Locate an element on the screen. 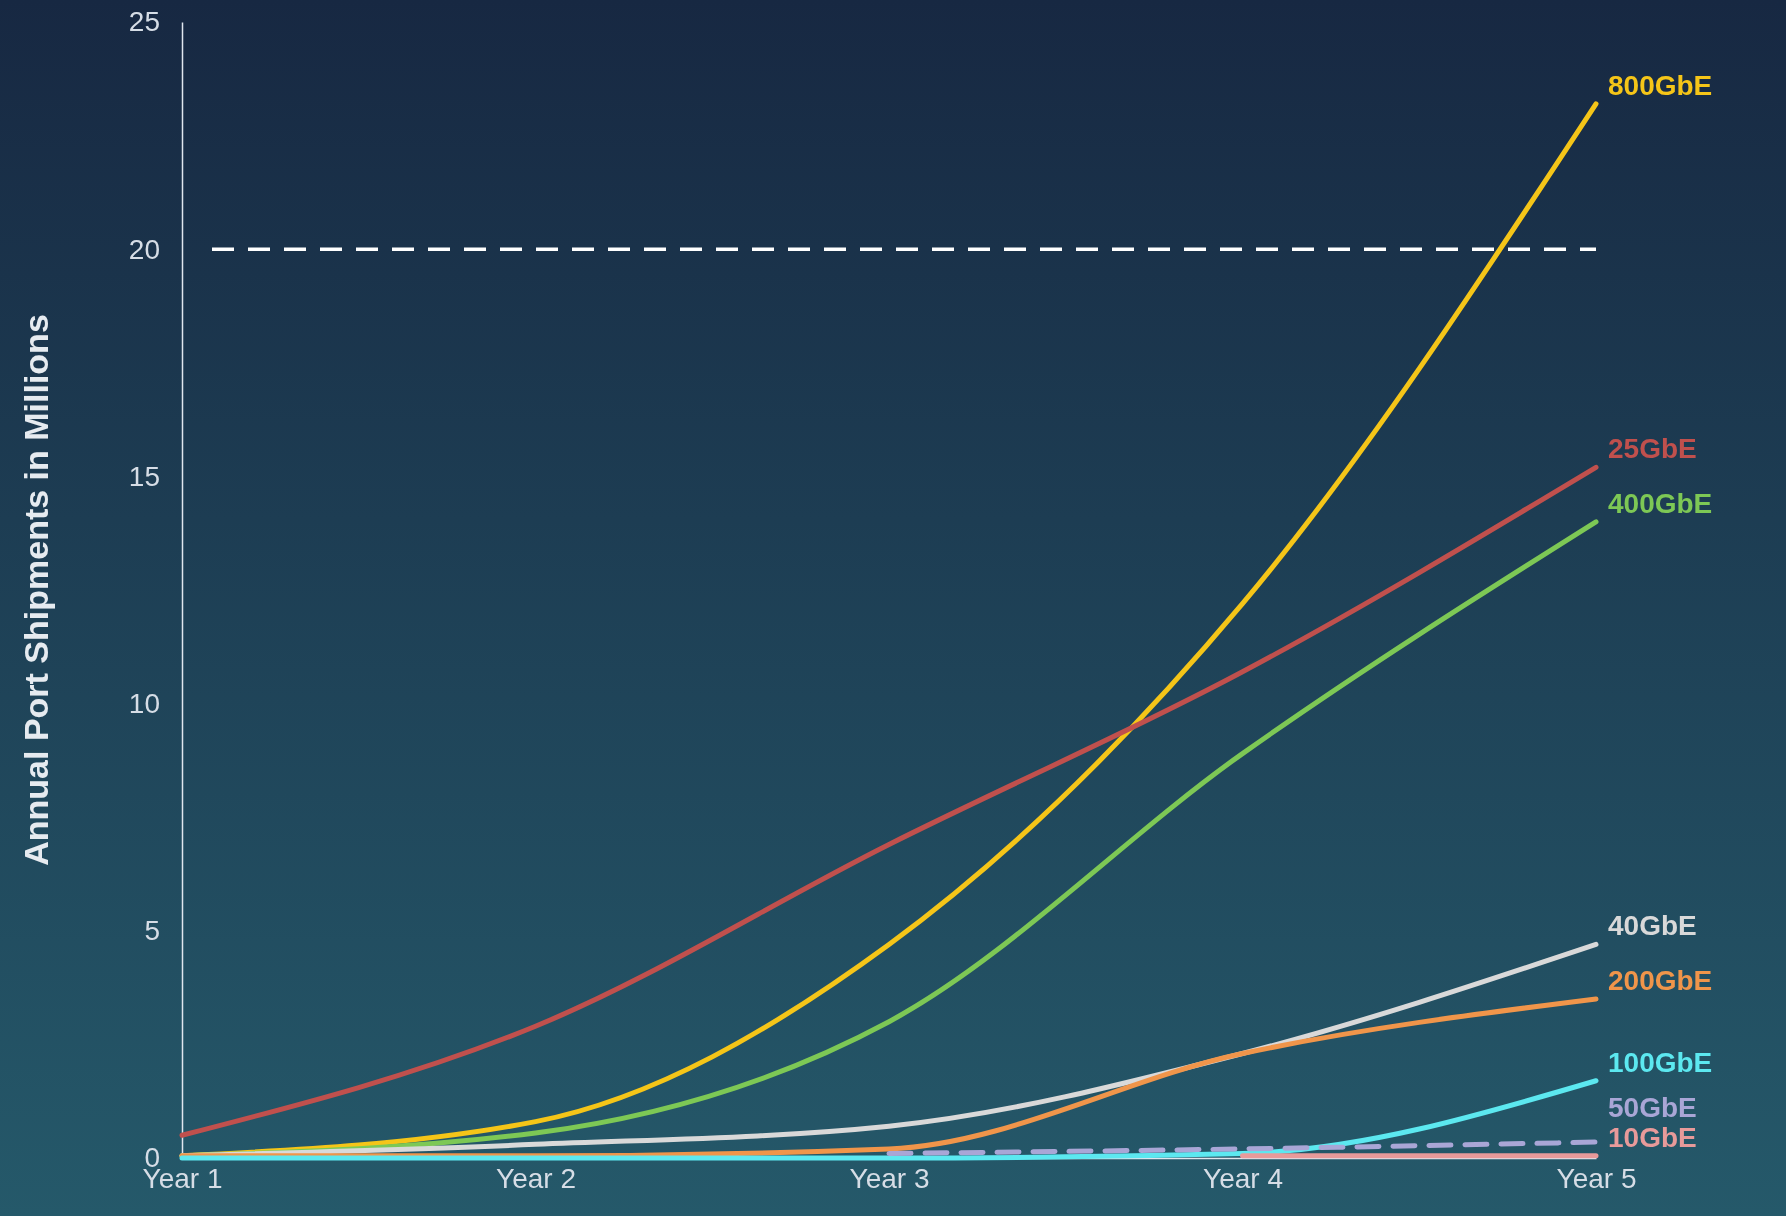 Image resolution: width=1786 pixels, height=1216 pixels. series-label: 200GbE is located at coordinates (1660, 980).